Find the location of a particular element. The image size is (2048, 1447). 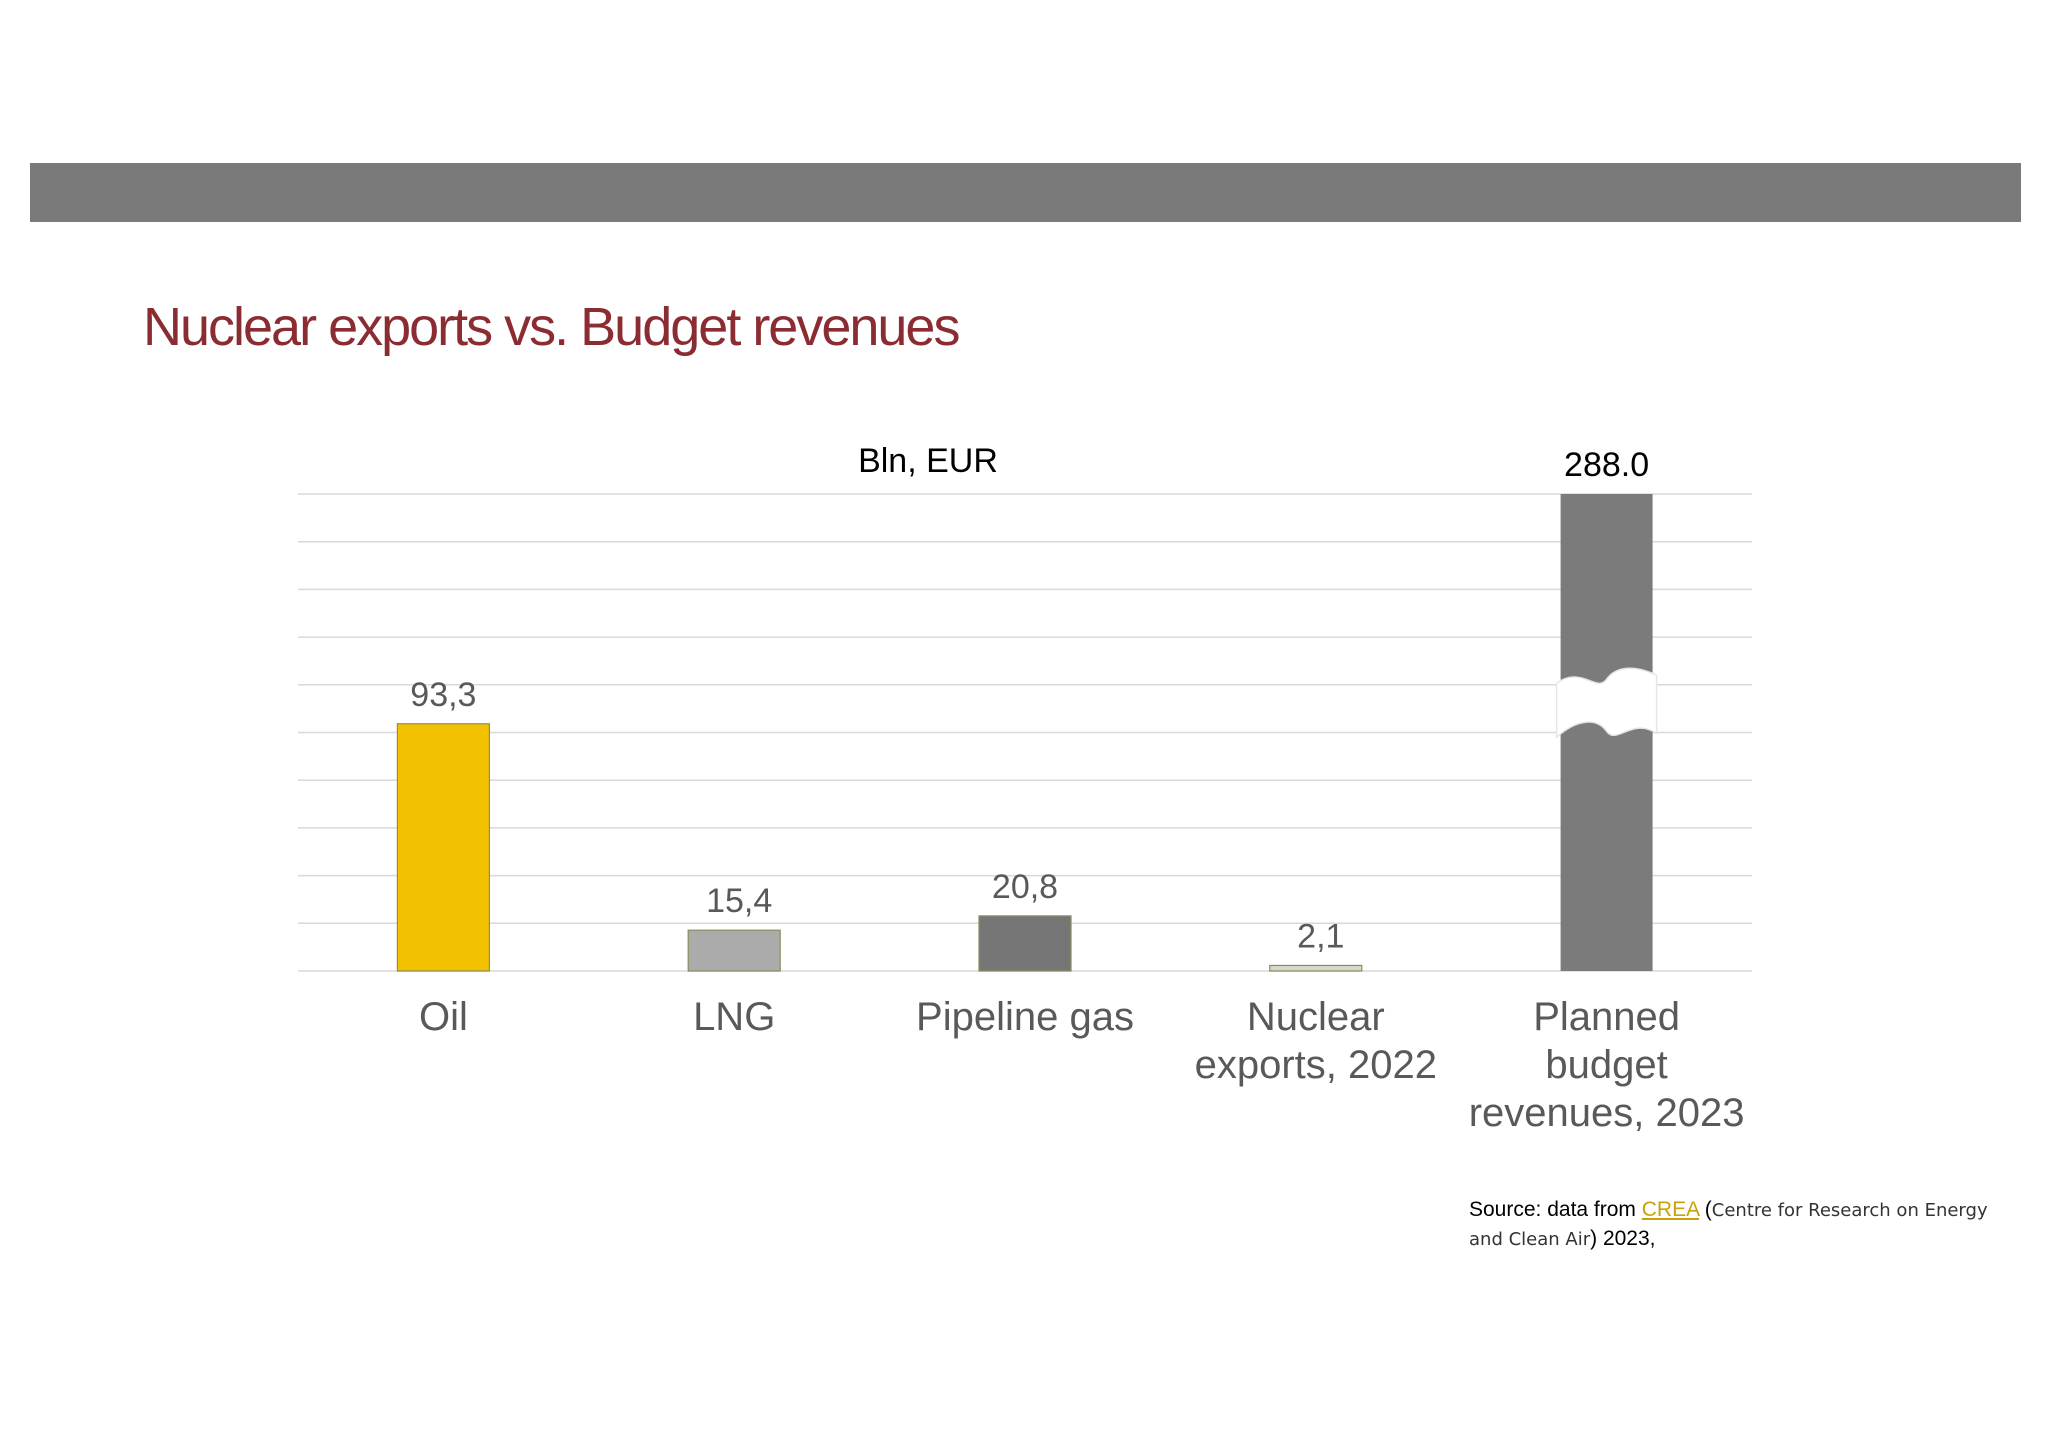

axis-break-mark is located at coordinates (1606, 703).